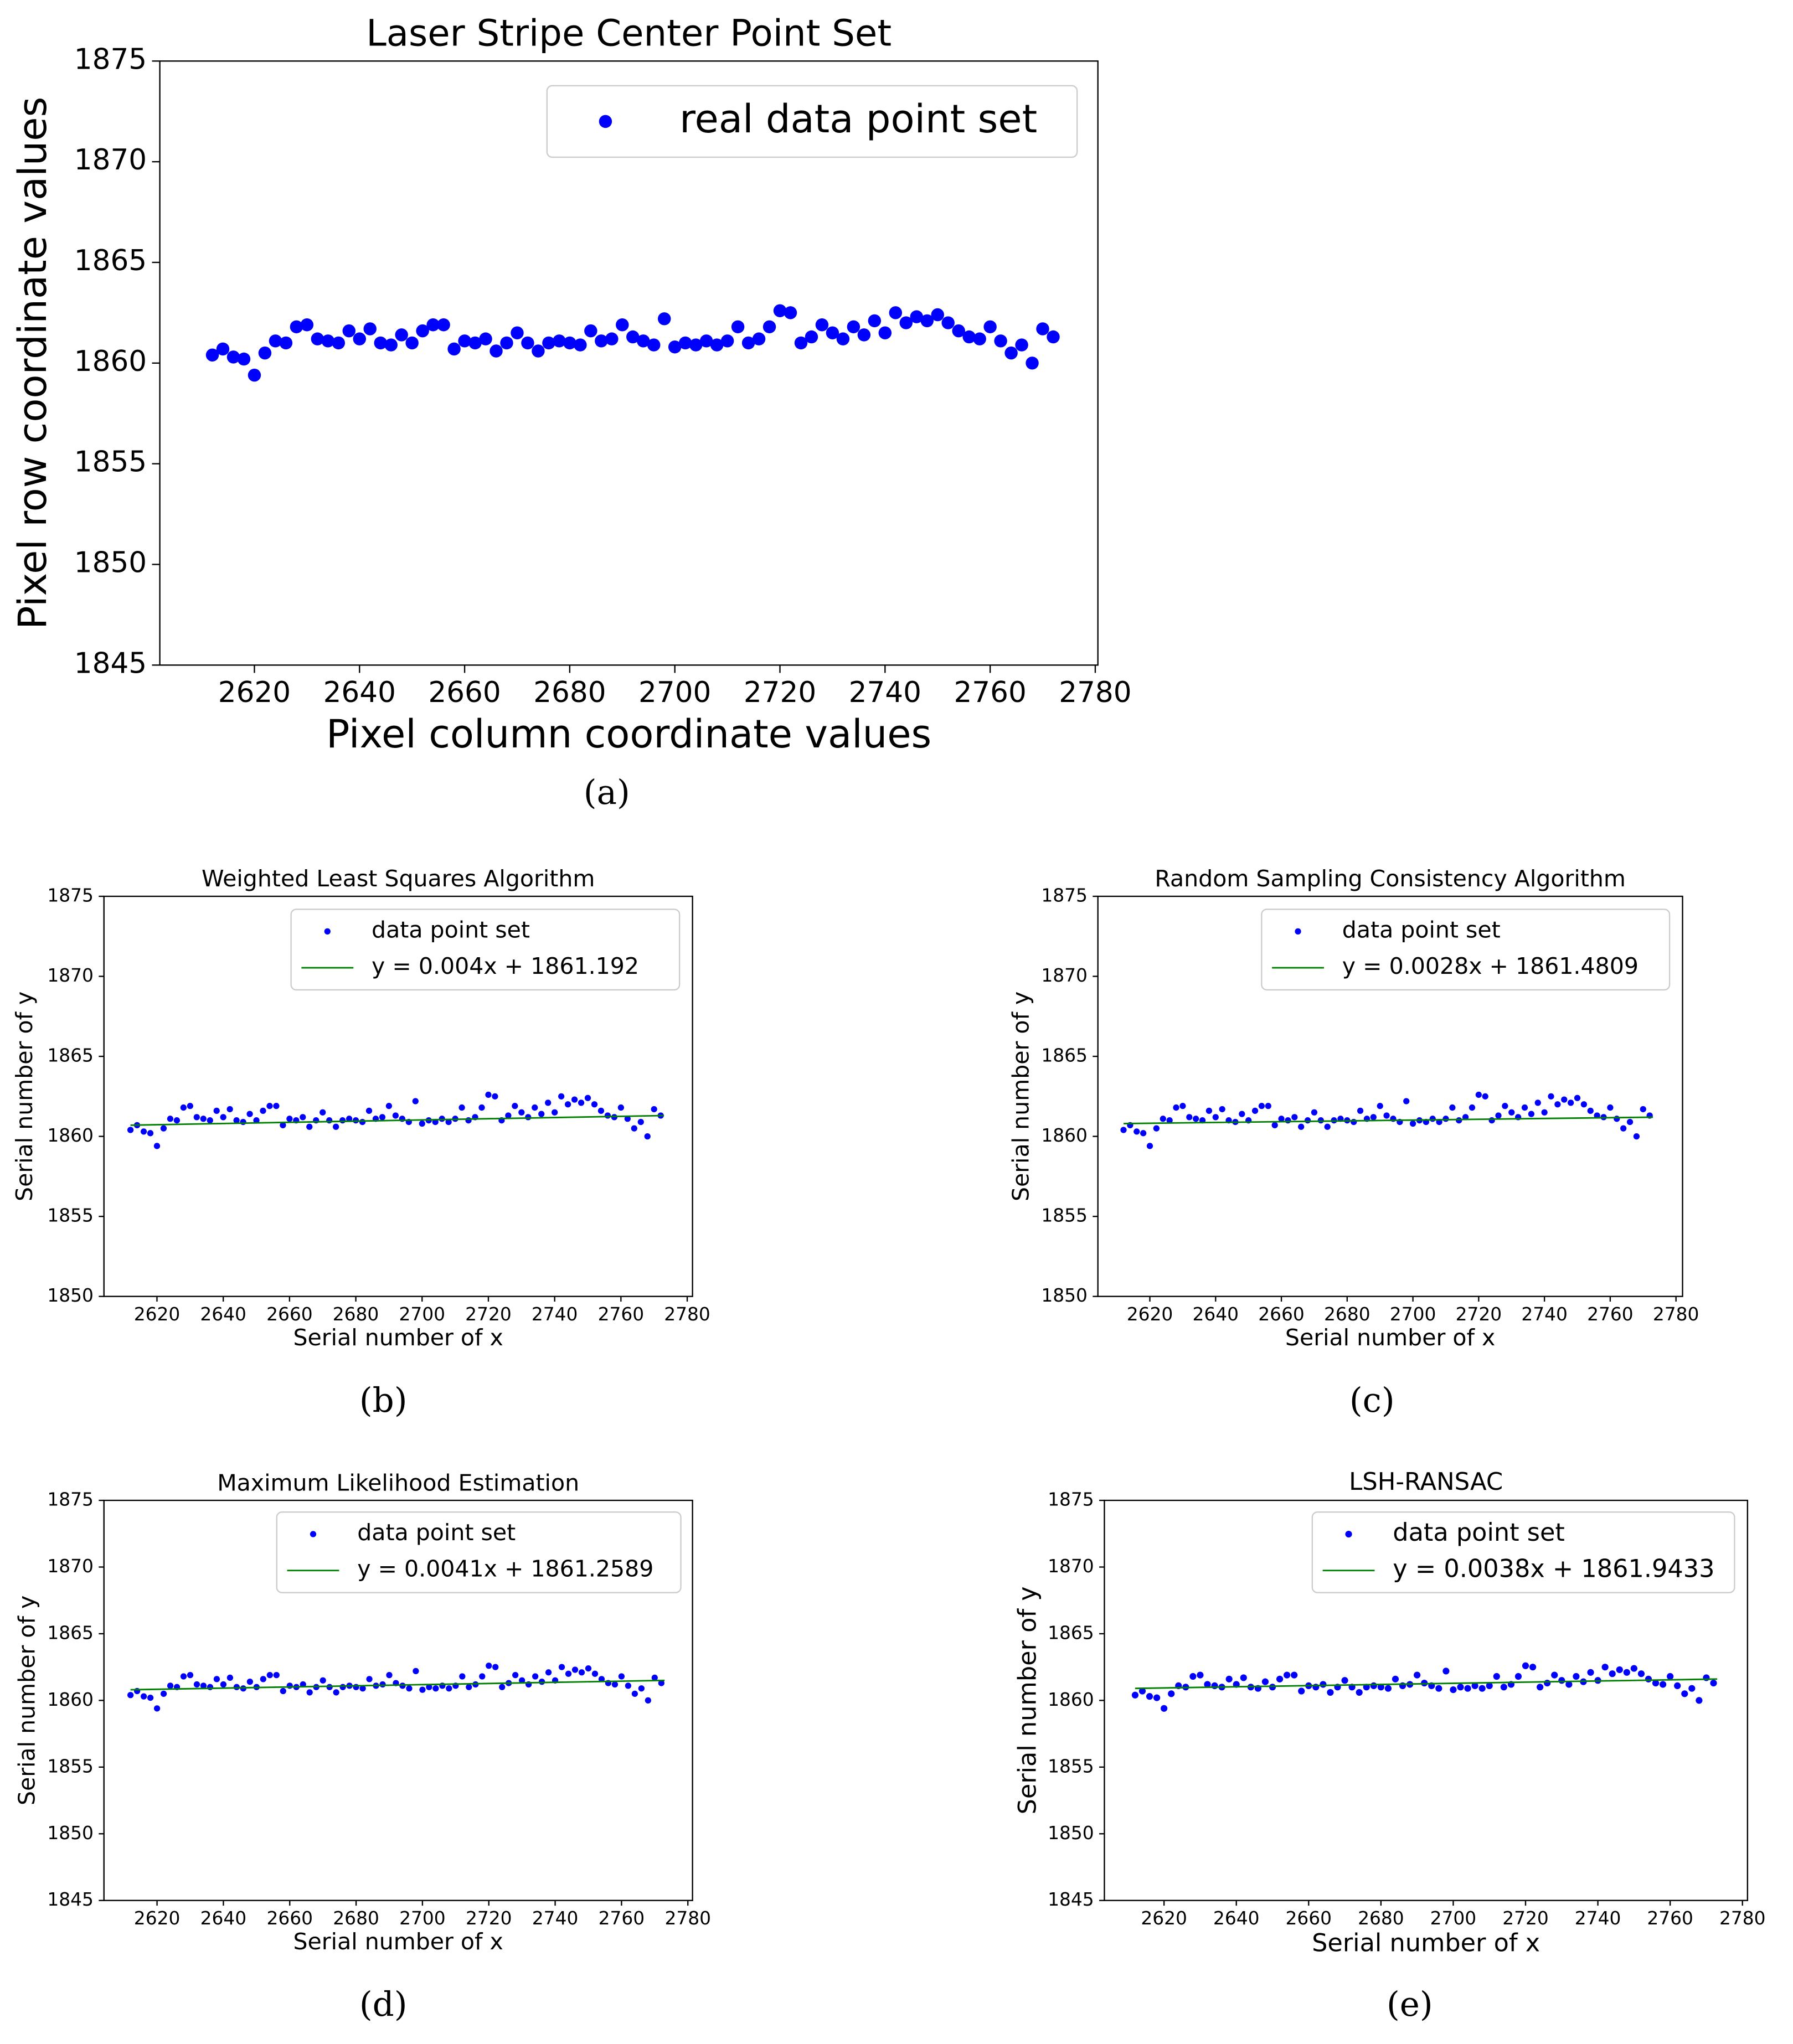 This screenshot has height=2044, width=1793. I want to click on fit-line, so click(1388, 1120).